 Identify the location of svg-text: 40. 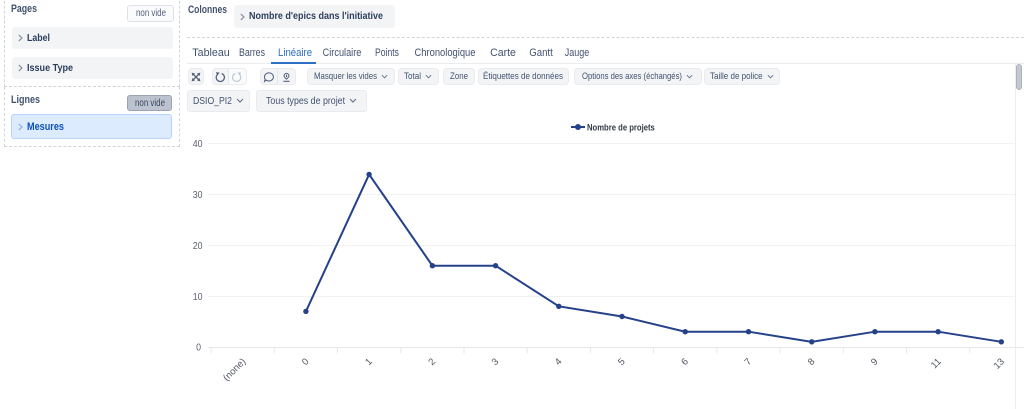
(198, 144).